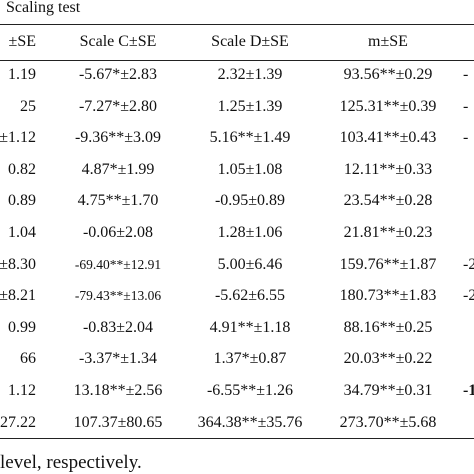  I want to click on cell: 1.25±1.39, so click(250, 106).